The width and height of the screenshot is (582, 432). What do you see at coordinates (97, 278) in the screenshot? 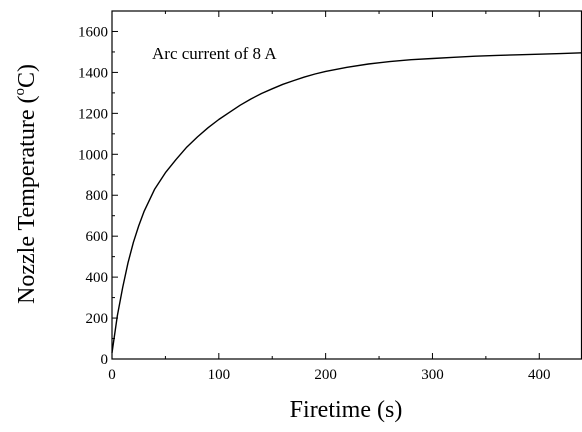
I see `y-tick-label: 400` at bounding box center [97, 278].